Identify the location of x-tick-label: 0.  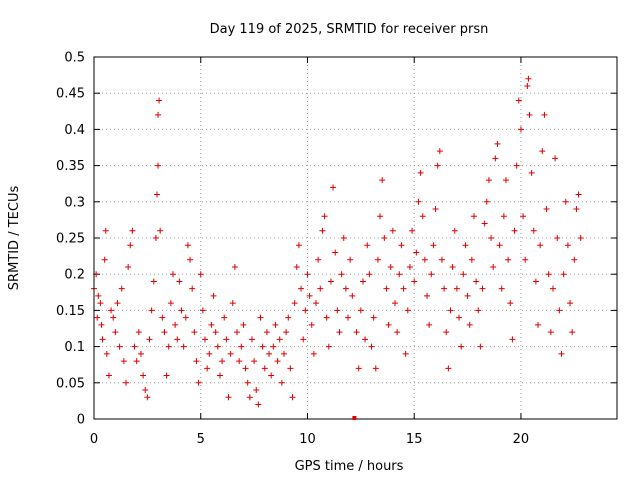
(94, 439).